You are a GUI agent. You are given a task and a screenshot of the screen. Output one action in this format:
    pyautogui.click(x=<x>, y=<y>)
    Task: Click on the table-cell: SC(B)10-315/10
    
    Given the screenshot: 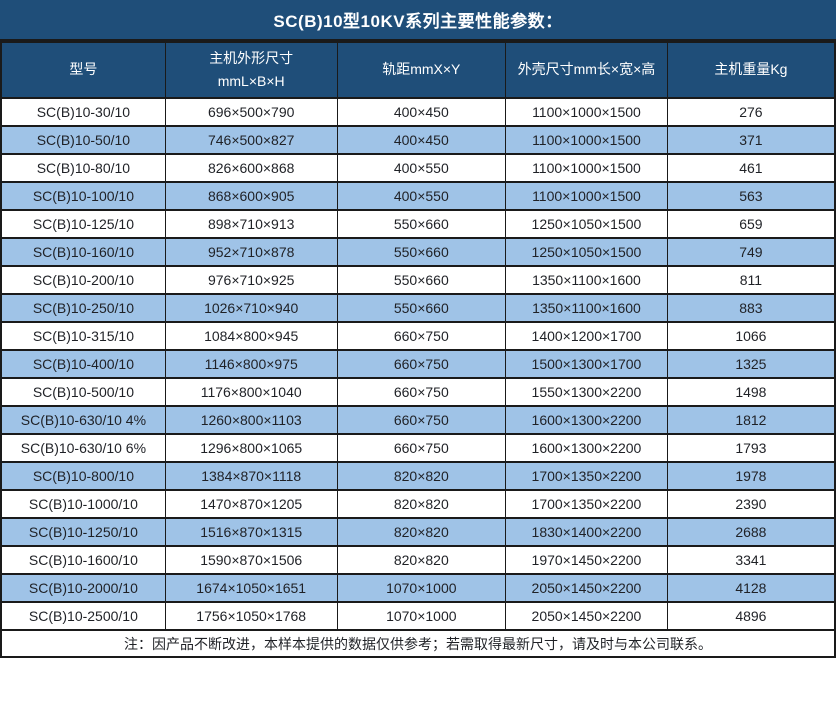 What is the action you would take?
    pyautogui.click(x=83, y=336)
    